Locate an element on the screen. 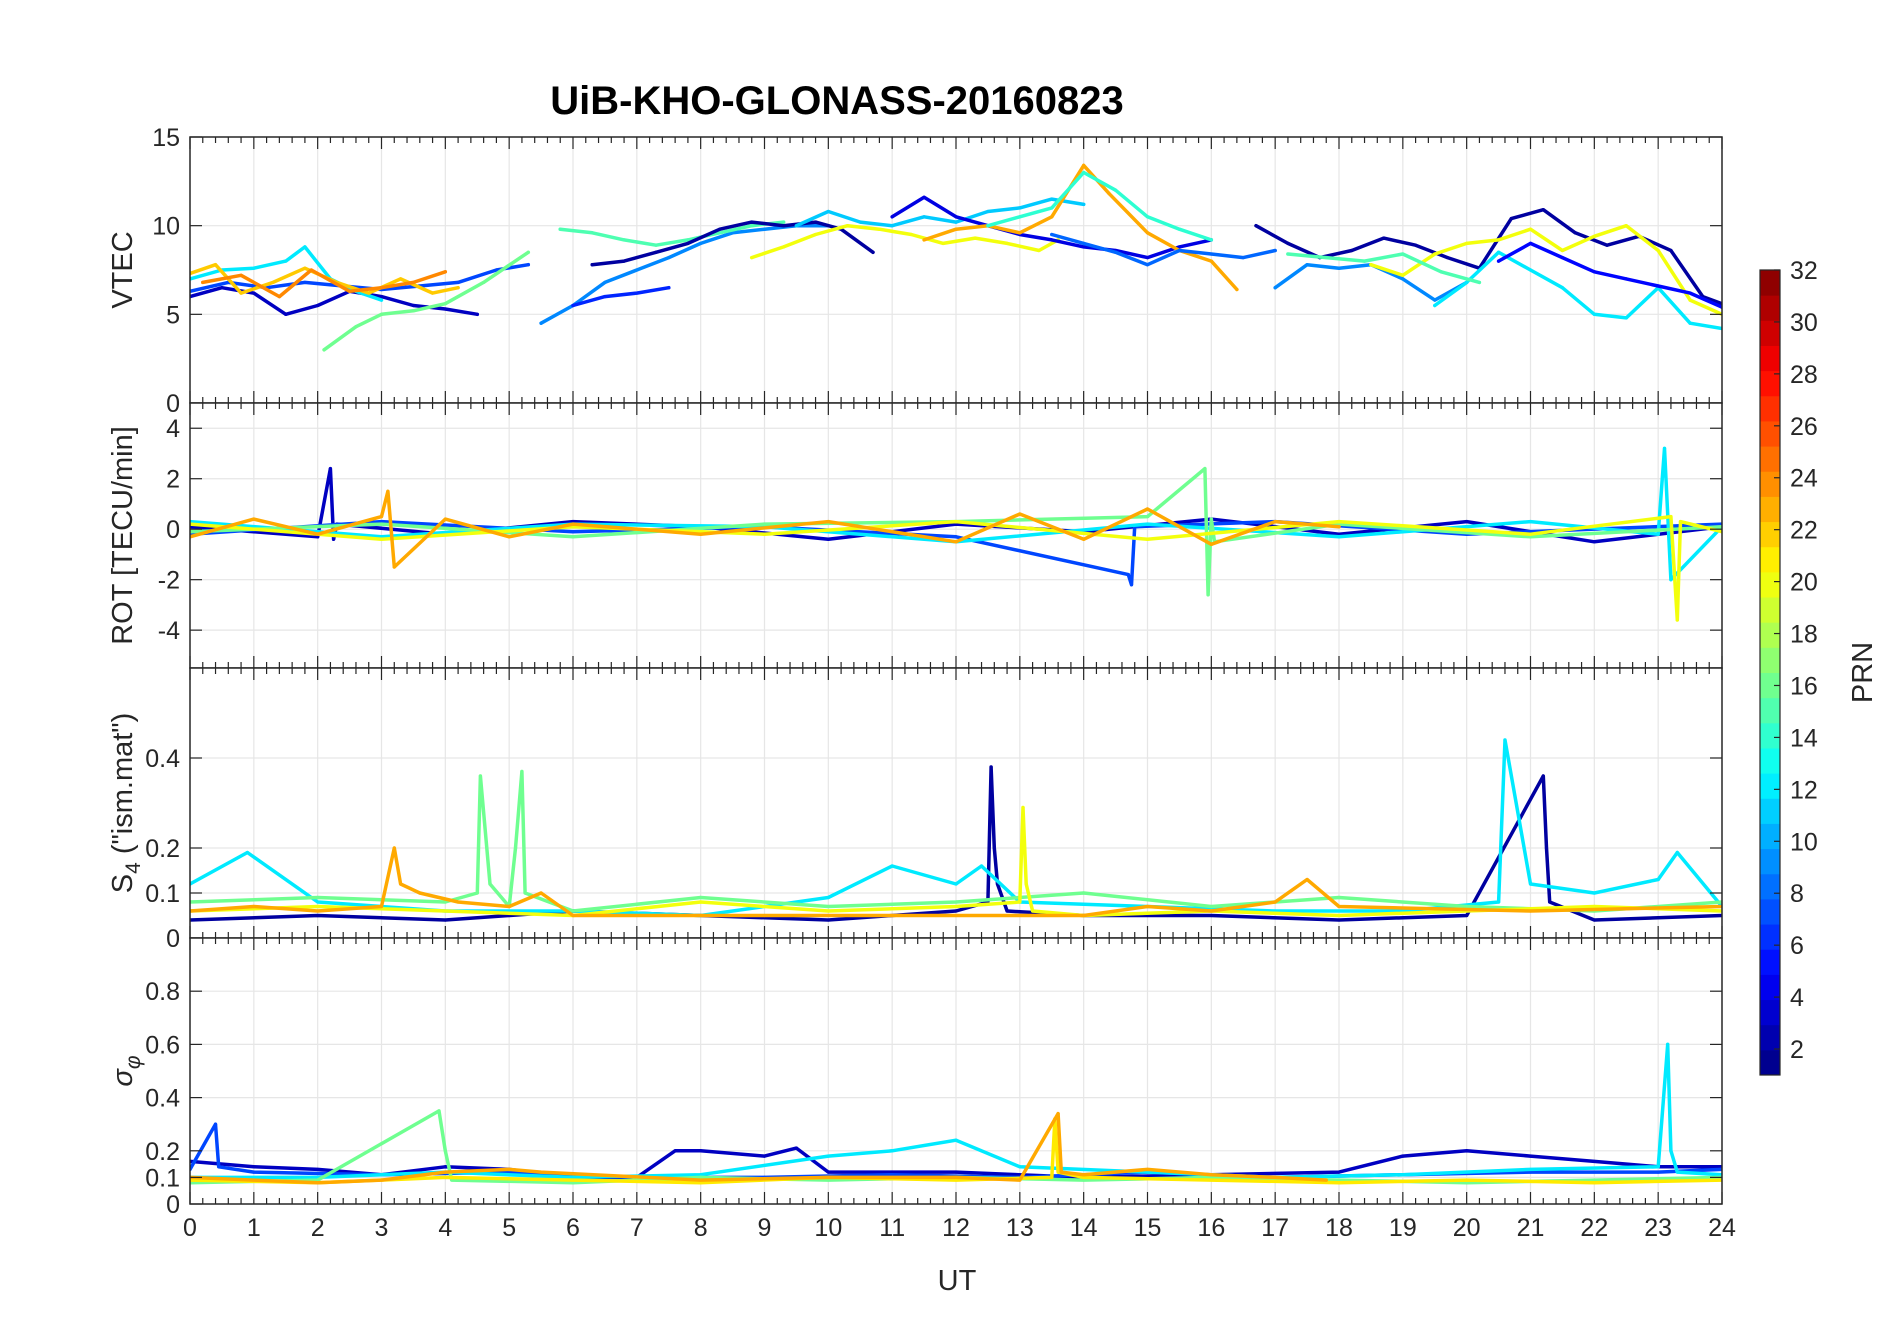 The width and height of the screenshot is (1902, 1335). colorbar-tick-label: 28 is located at coordinates (1804, 375).